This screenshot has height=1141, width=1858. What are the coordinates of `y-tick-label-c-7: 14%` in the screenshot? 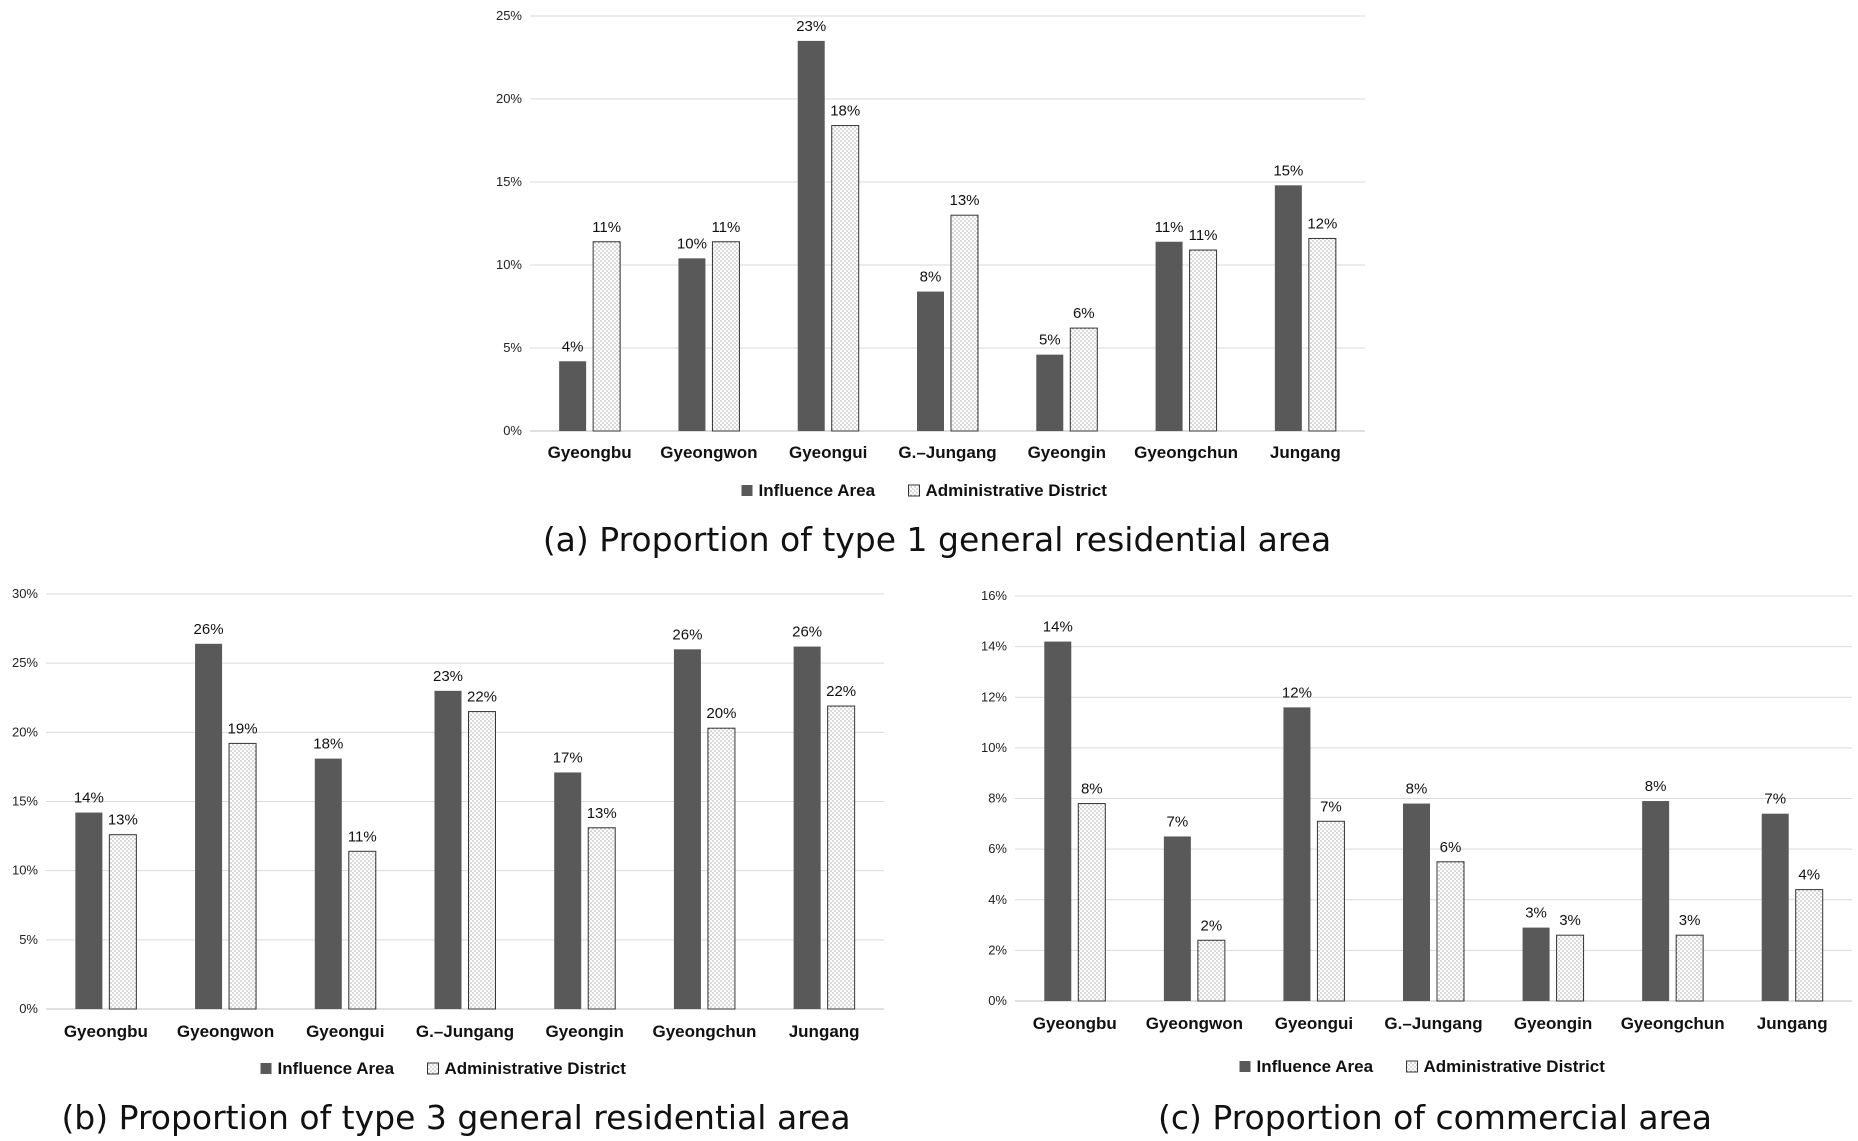 It's located at (994, 646).